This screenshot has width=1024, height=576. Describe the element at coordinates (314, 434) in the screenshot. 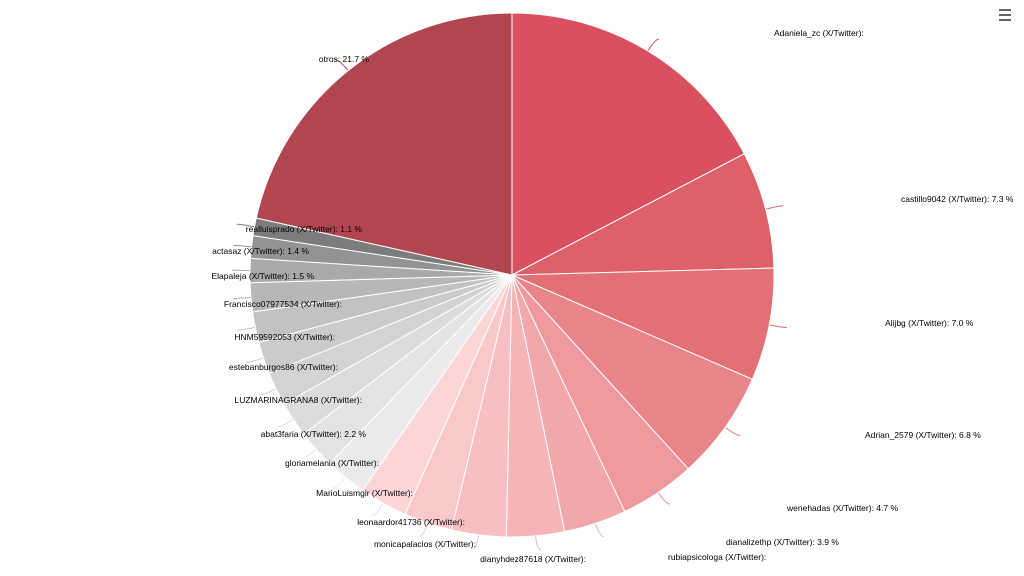

I see `slice-label: abat3faria (X/Twitter): 2.2 %` at that location.